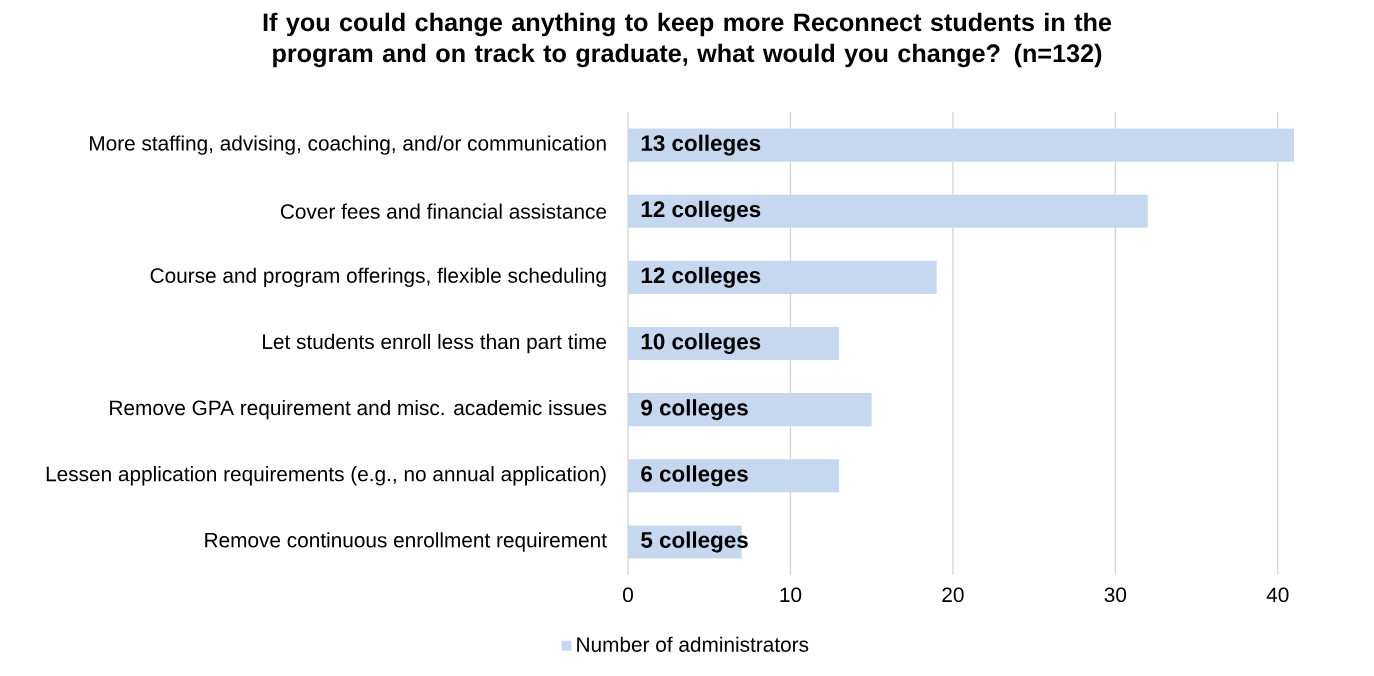 Image resolution: width=1374 pixels, height=676 pixels. I want to click on annotation: 6 colleges, so click(694, 476).